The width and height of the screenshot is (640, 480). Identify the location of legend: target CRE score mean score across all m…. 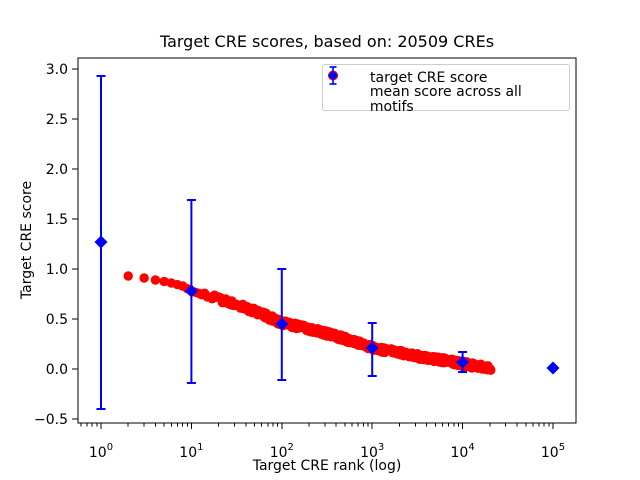
(446, 89).